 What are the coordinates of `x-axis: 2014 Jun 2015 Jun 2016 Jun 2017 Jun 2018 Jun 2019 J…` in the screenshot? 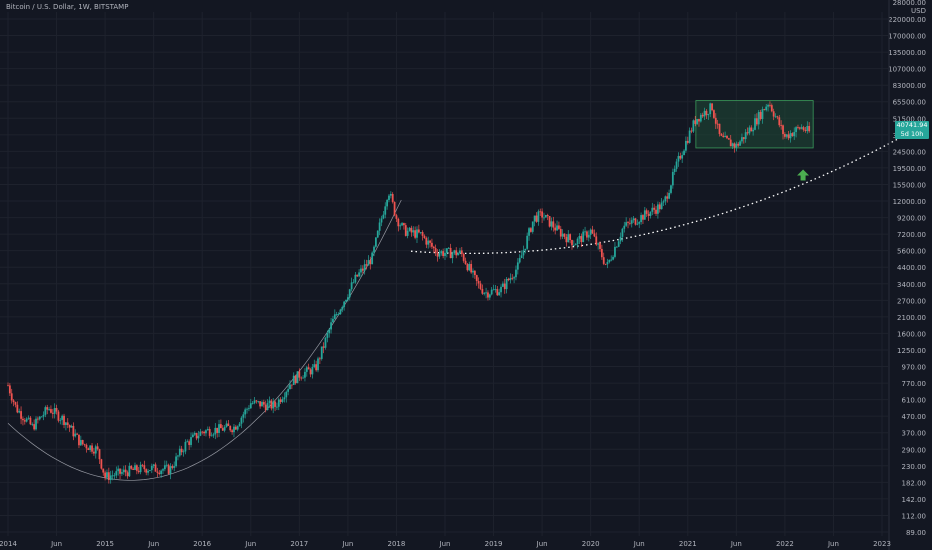 It's located at (445, 544).